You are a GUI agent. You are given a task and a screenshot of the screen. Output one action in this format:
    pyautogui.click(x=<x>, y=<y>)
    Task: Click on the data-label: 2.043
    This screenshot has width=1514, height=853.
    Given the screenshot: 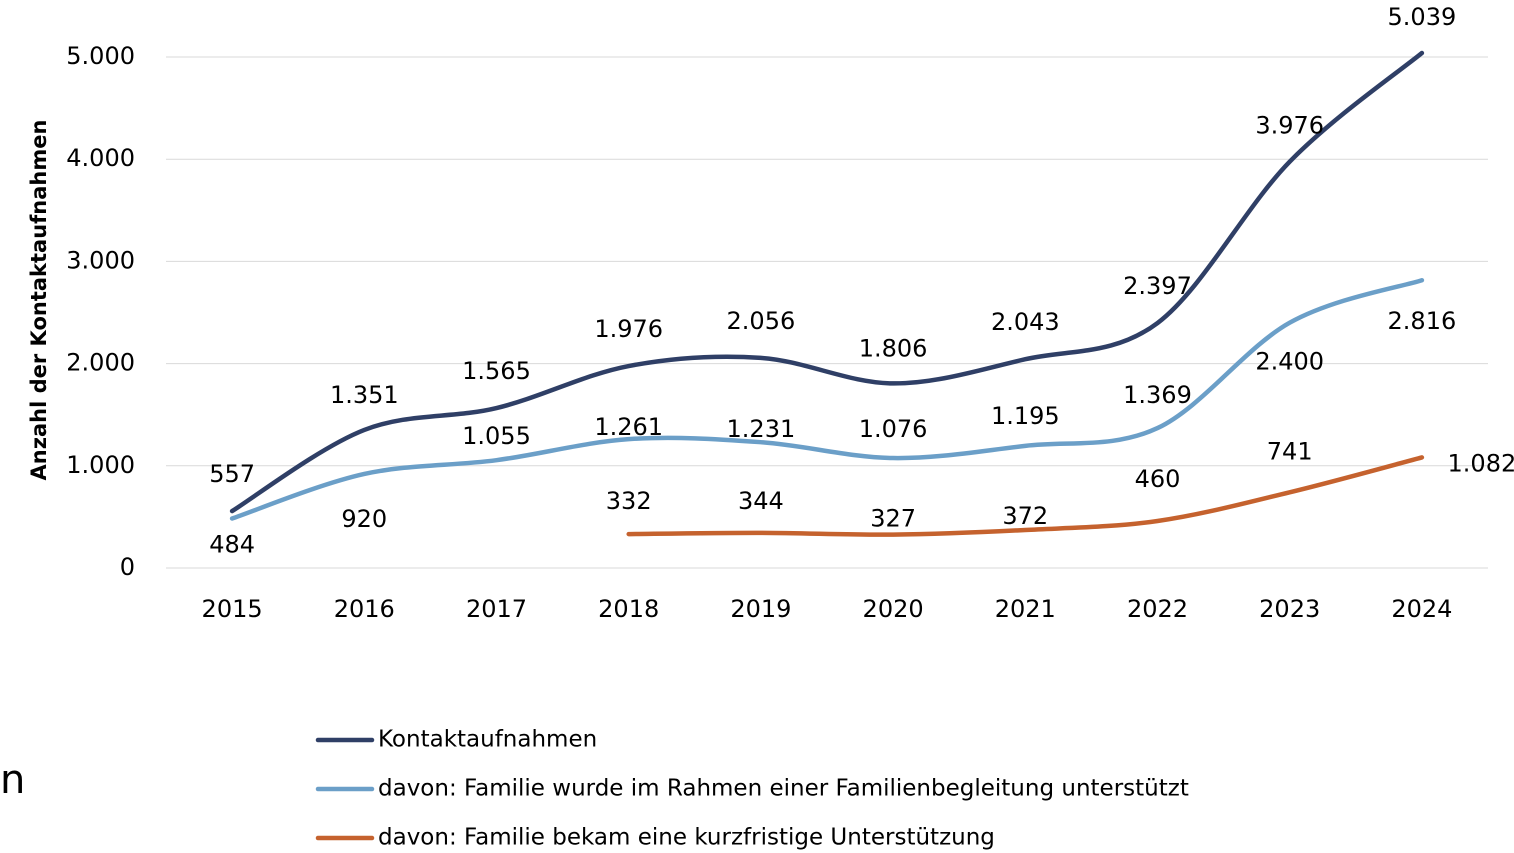 What is the action you would take?
    pyautogui.click(x=1025, y=322)
    